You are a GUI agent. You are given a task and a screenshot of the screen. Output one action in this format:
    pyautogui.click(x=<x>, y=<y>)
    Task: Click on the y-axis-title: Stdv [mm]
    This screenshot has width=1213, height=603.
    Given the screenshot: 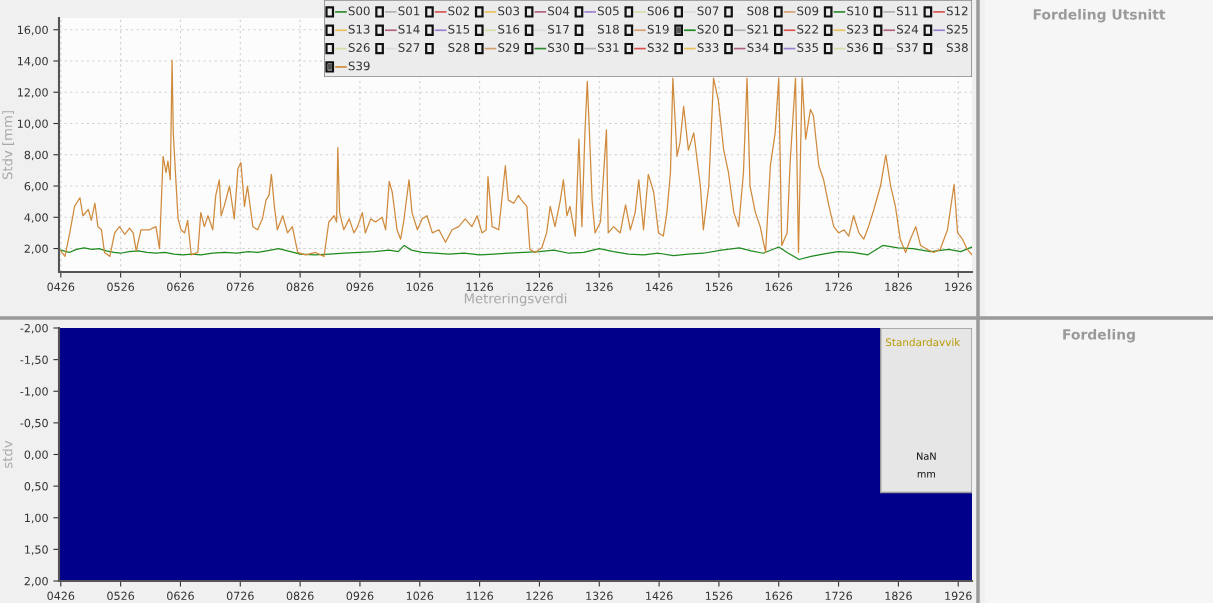 What is the action you would take?
    pyautogui.click(x=8, y=145)
    